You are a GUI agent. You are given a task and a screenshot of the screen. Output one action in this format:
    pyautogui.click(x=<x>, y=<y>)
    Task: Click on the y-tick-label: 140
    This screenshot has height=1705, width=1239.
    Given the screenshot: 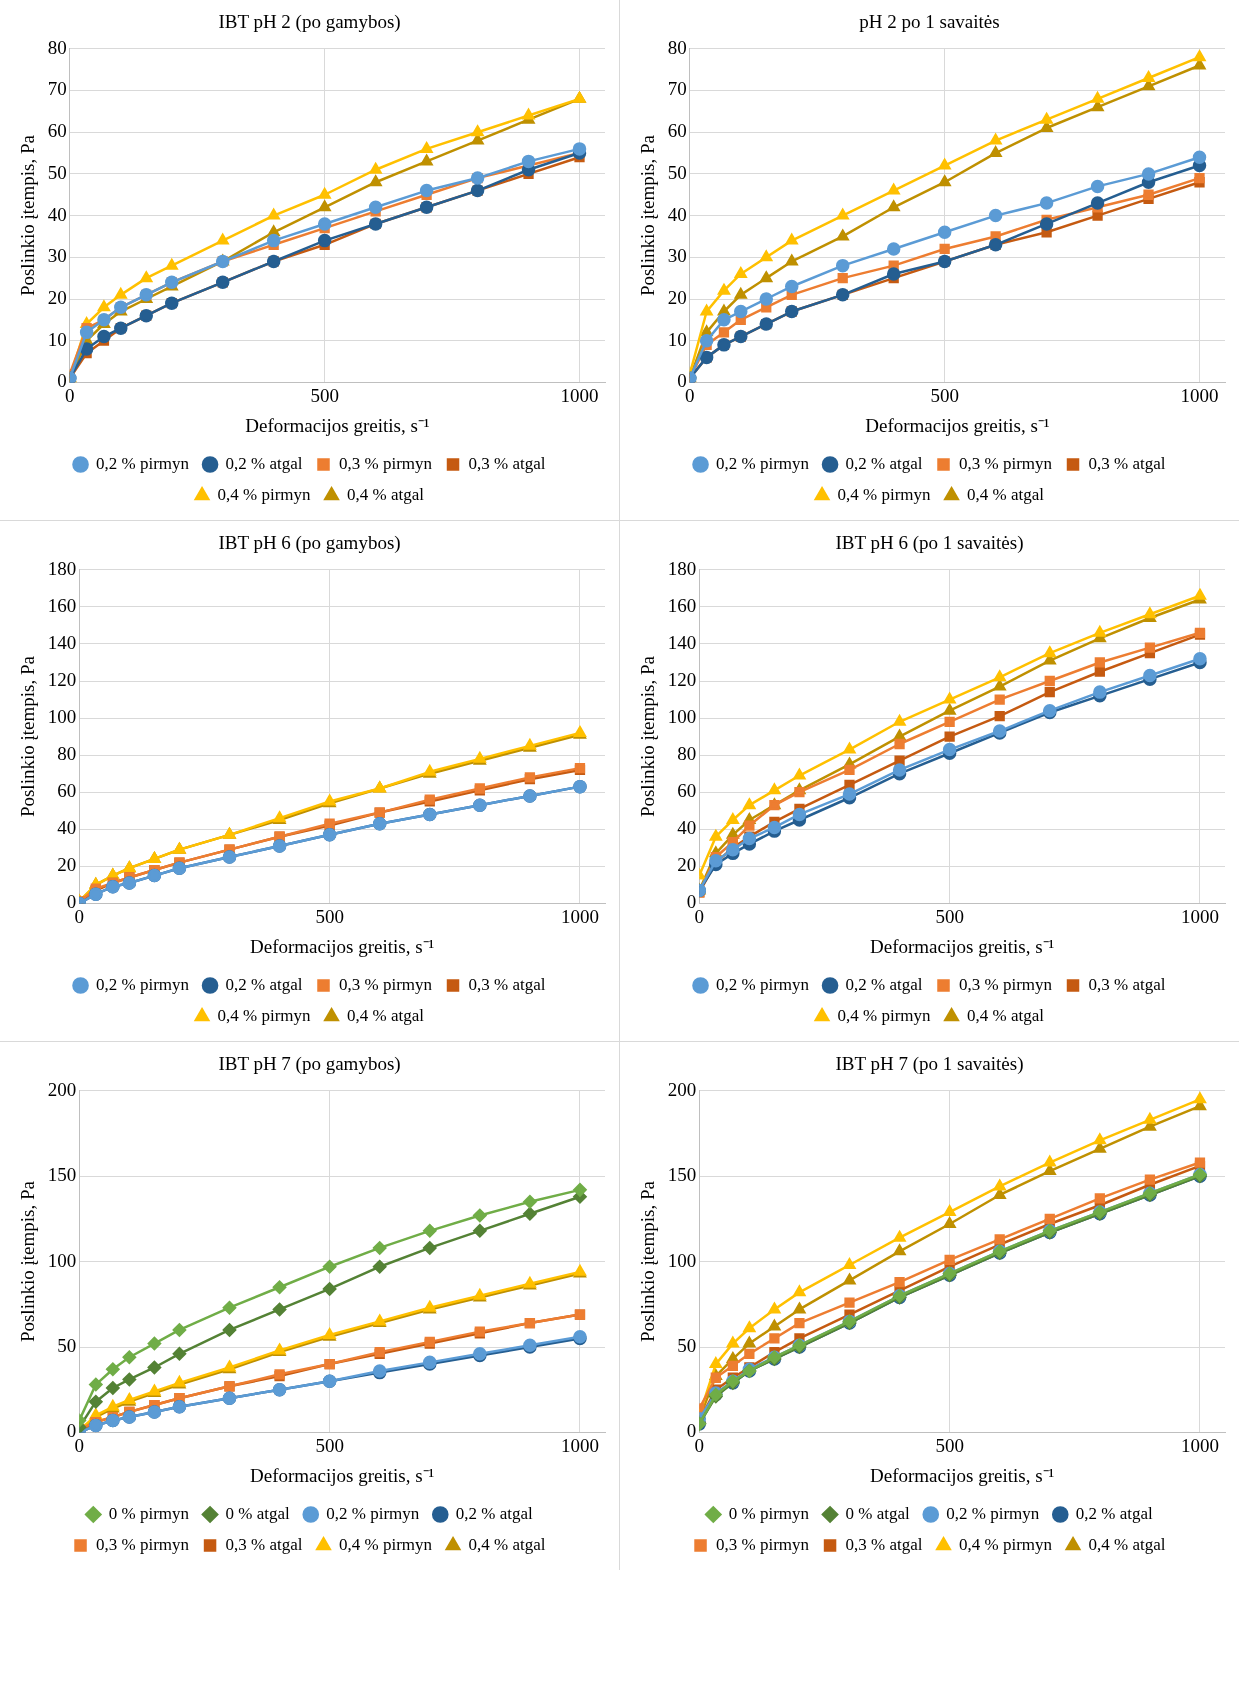 What is the action you would take?
    pyautogui.click(x=62, y=642)
    